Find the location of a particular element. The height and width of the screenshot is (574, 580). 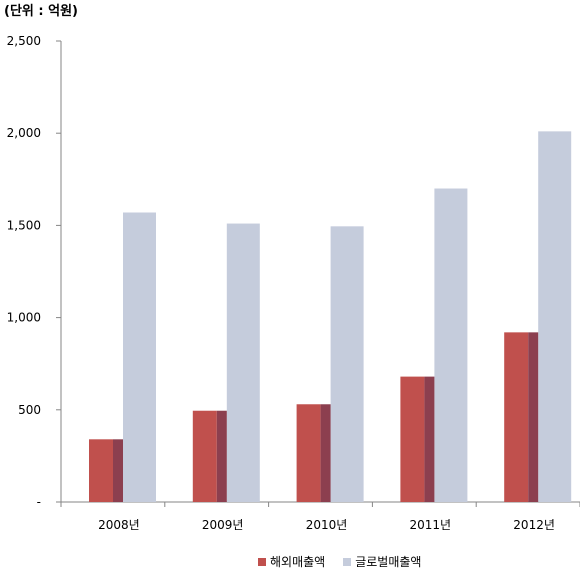

x-tick-label: 2010년 is located at coordinates (327, 525).